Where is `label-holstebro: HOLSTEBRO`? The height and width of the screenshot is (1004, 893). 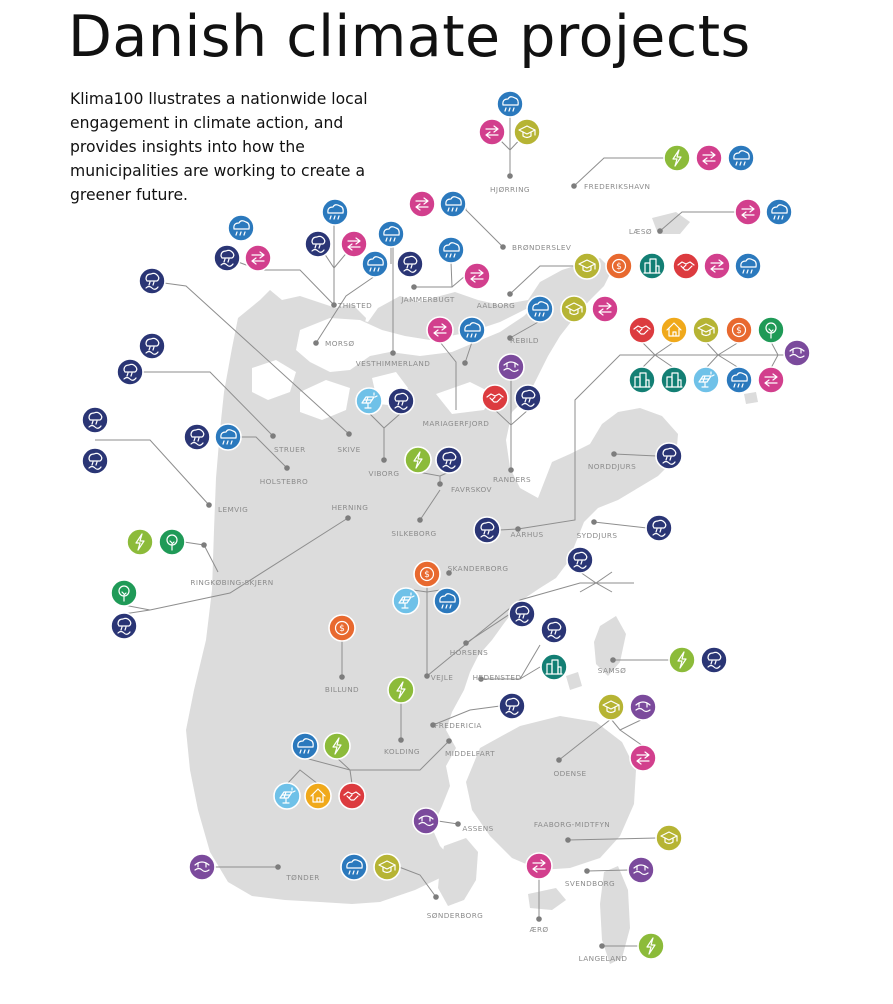 label-holstebro: HOLSTEBRO is located at coordinates (284, 481).